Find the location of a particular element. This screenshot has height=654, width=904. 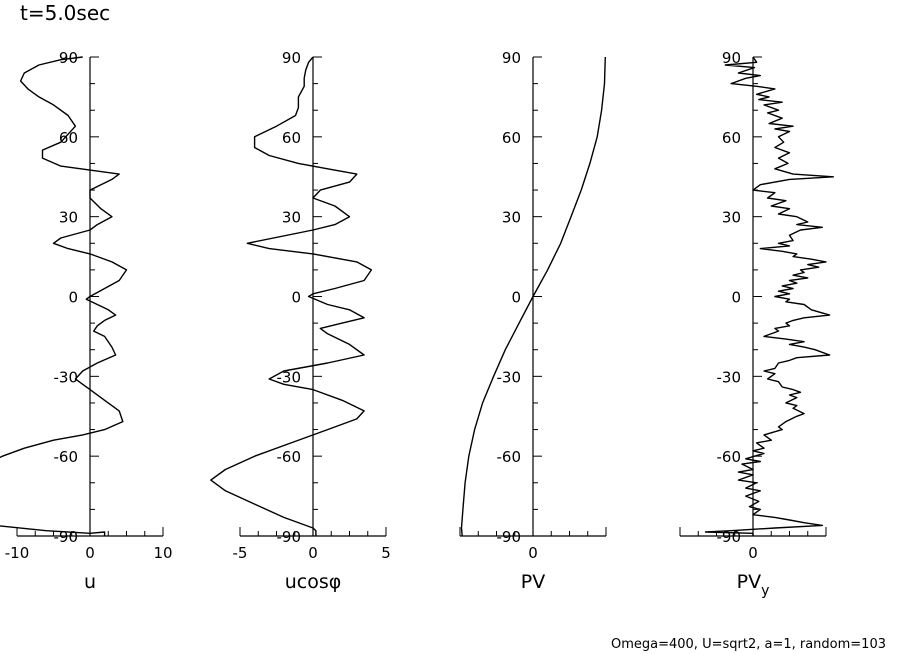

x-axis-label: ucosφ is located at coordinates (313, 582).